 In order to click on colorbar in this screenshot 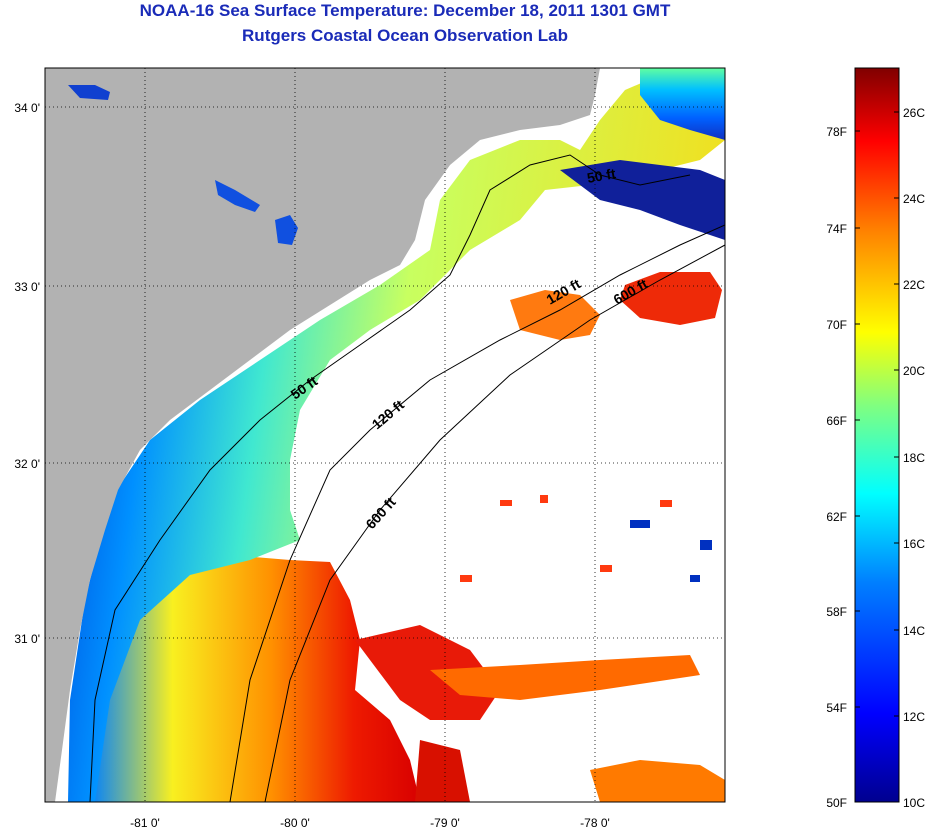, I will do `click(877, 435)`.